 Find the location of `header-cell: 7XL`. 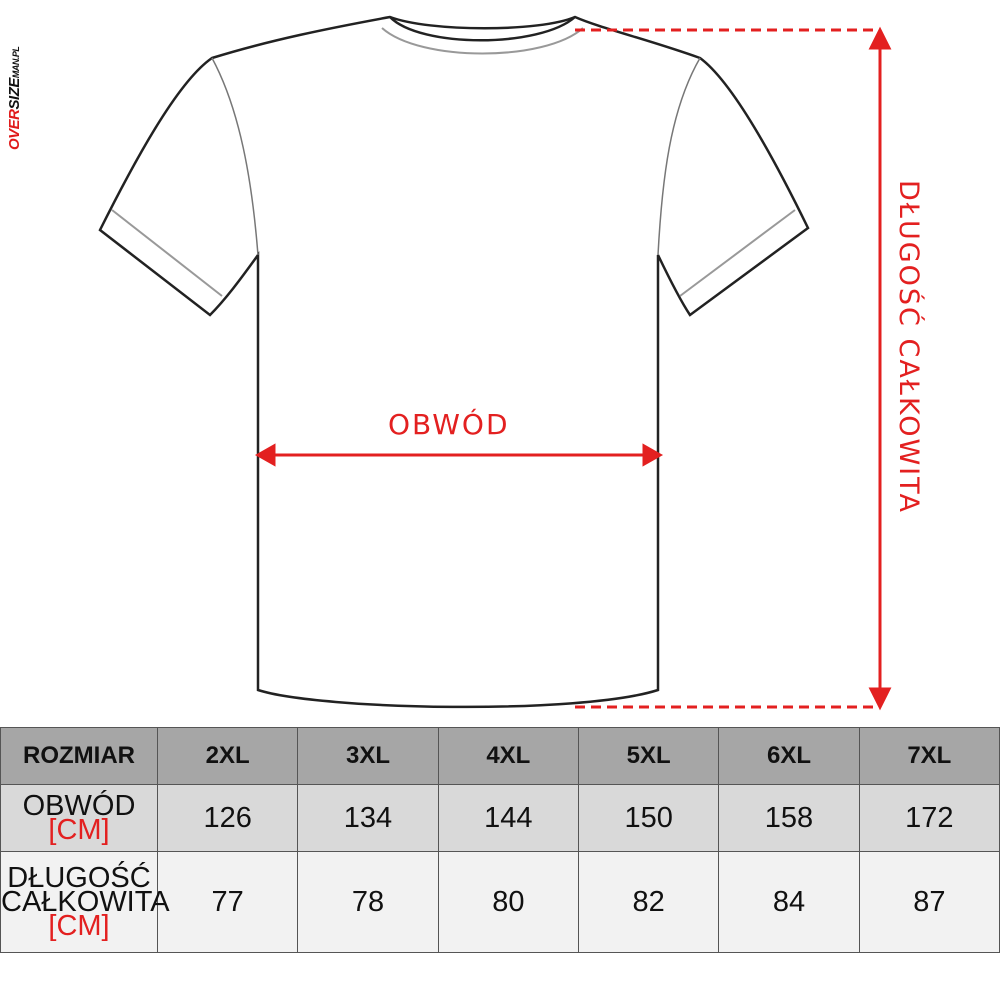

header-cell: 7XL is located at coordinates (929, 756).